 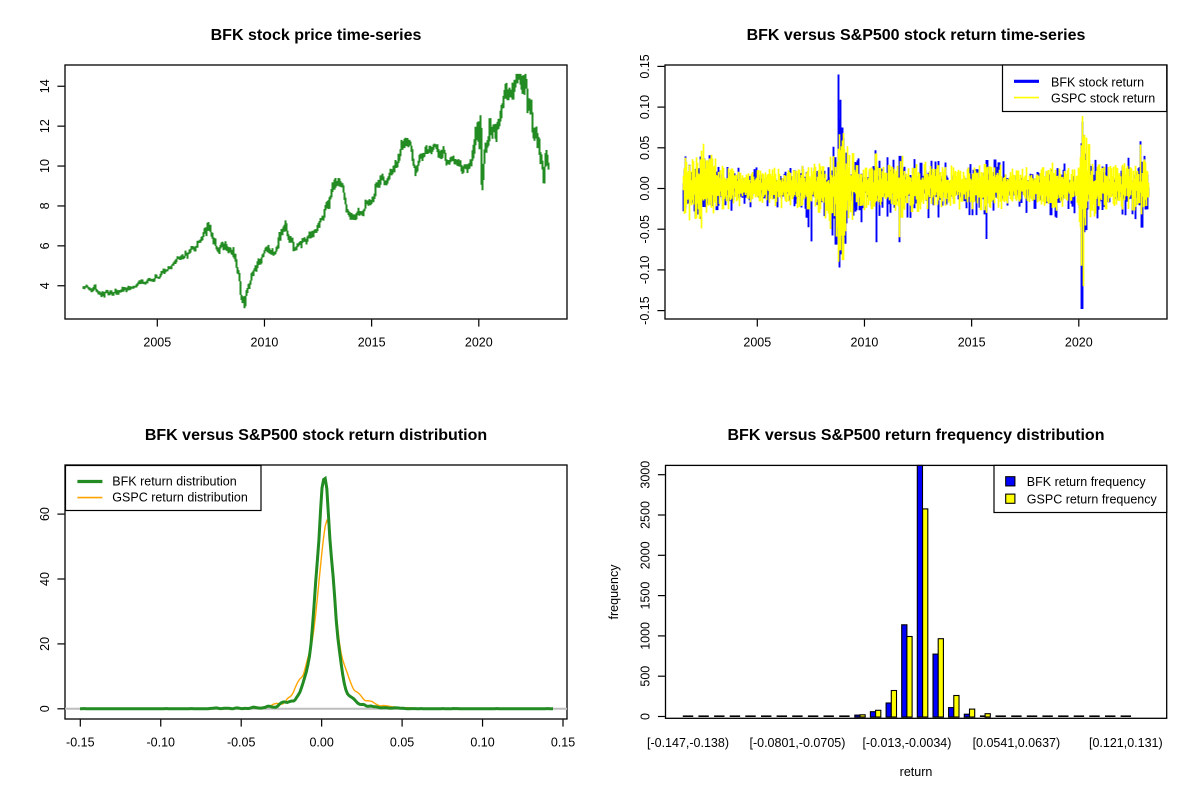 I want to click on svg-text: 6, so click(x=45, y=245).